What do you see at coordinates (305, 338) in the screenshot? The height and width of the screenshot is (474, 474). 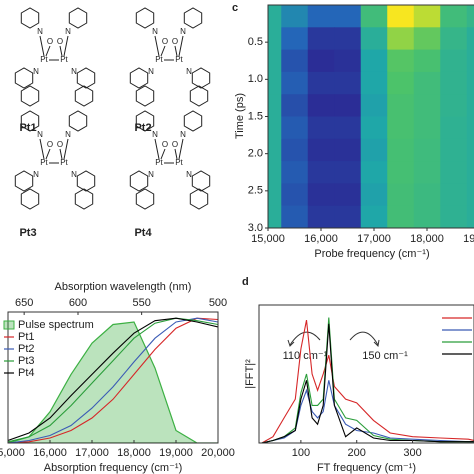 I see `arrow` at bounding box center [305, 338].